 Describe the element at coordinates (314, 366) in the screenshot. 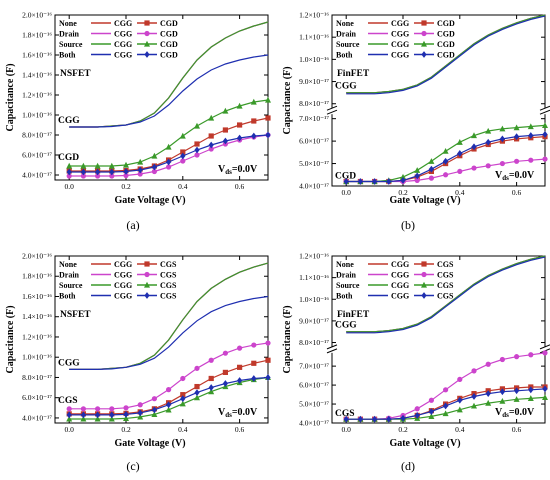

I see `y-tick-label: 7.0×10⁻¹⁷` at that location.